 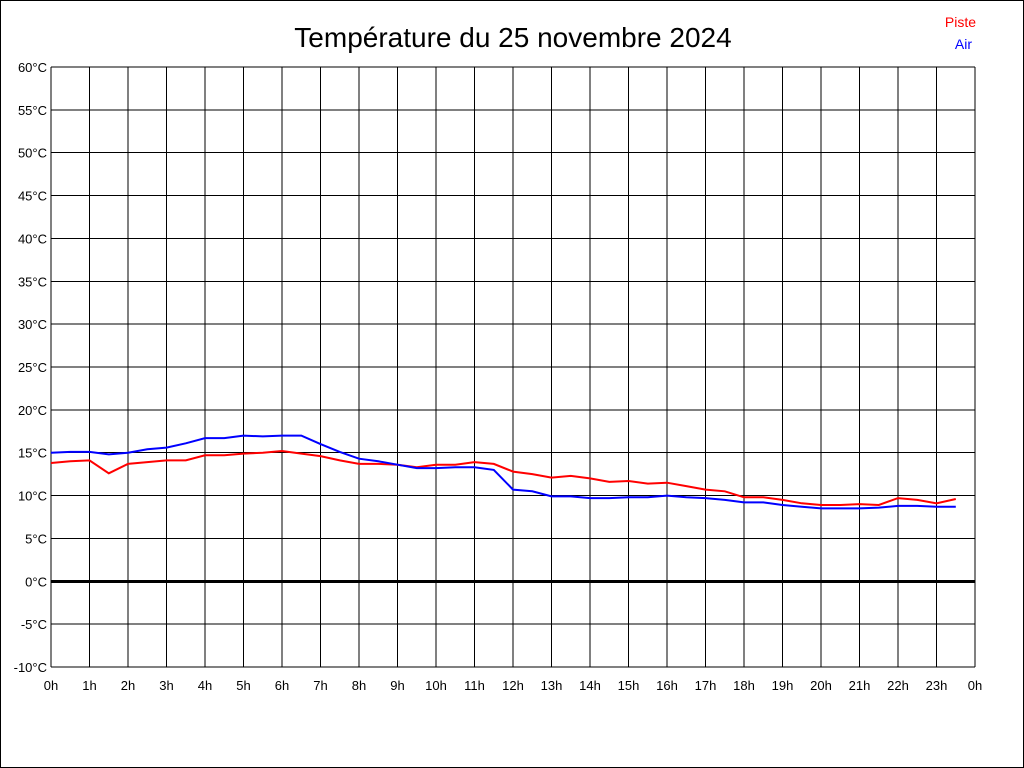 I want to click on x-tick-label: 5h, so click(x=243, y=685).